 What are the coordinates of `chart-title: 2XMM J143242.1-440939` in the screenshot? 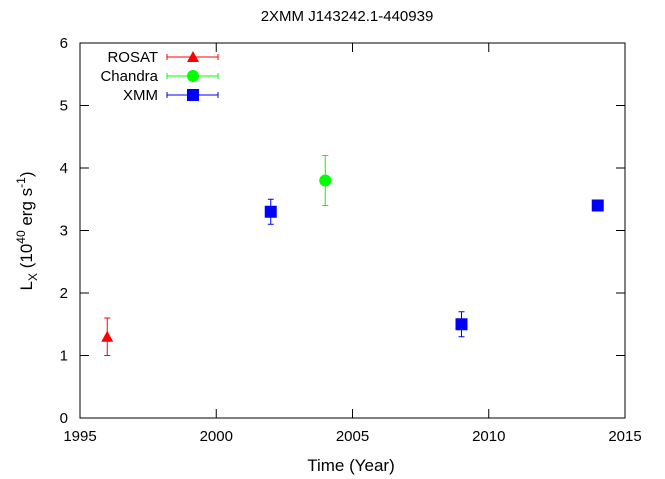 It's located at (347, 16).